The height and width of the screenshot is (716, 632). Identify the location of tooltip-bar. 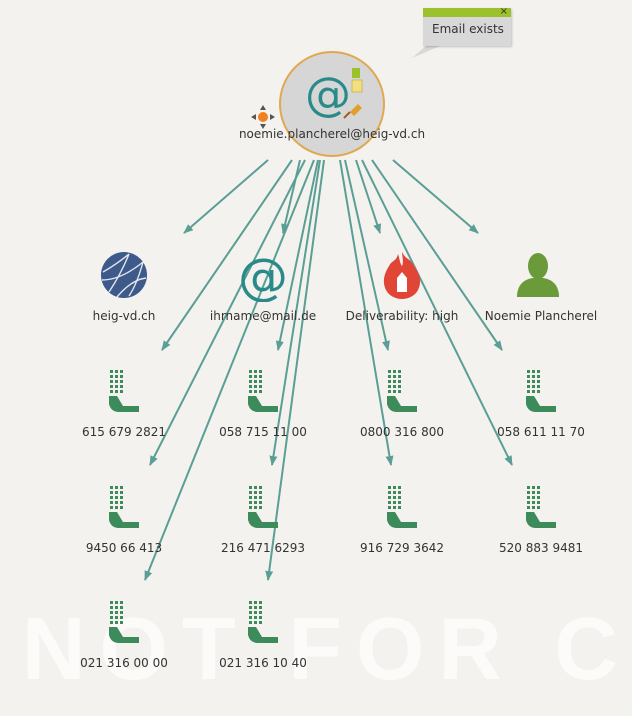
(467, 12).